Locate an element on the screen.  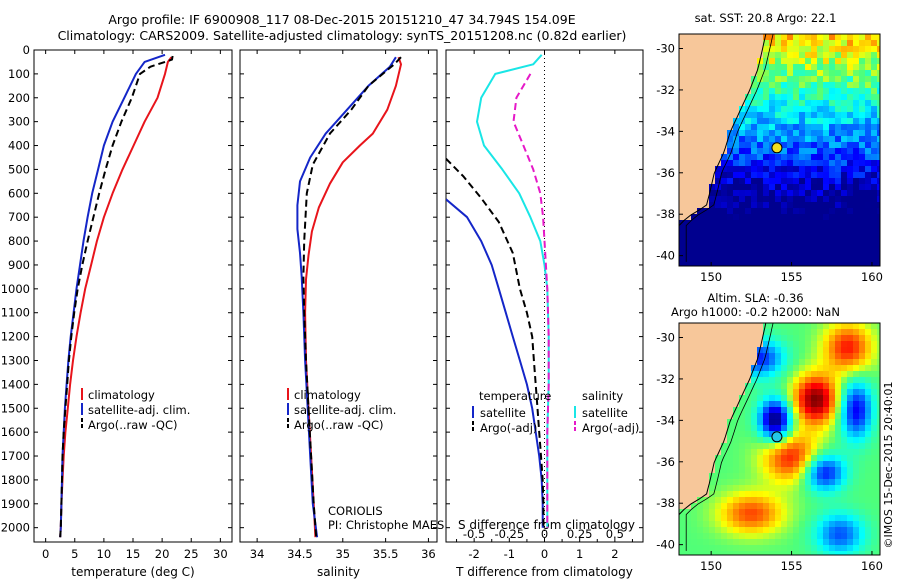
coastline is located at coordinates (723, 437).